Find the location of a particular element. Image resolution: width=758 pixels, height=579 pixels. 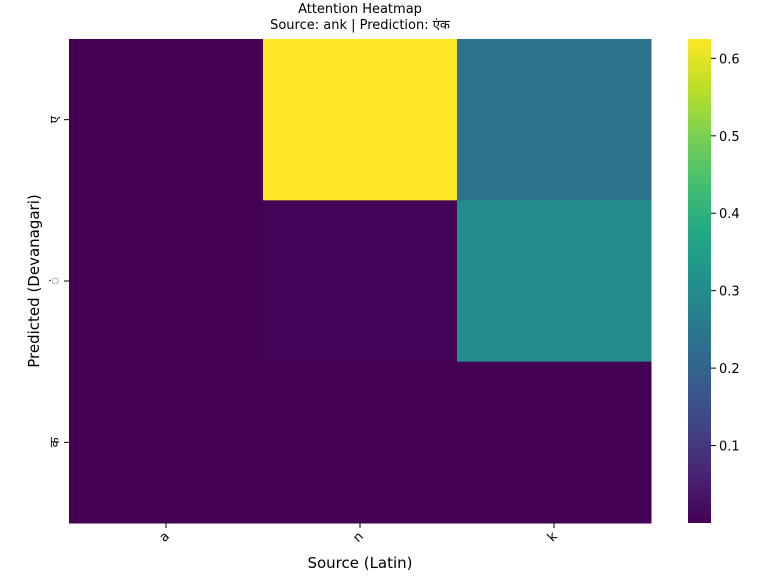

heatmap-cell-r2-c1 is located at coordinates (360, 442).